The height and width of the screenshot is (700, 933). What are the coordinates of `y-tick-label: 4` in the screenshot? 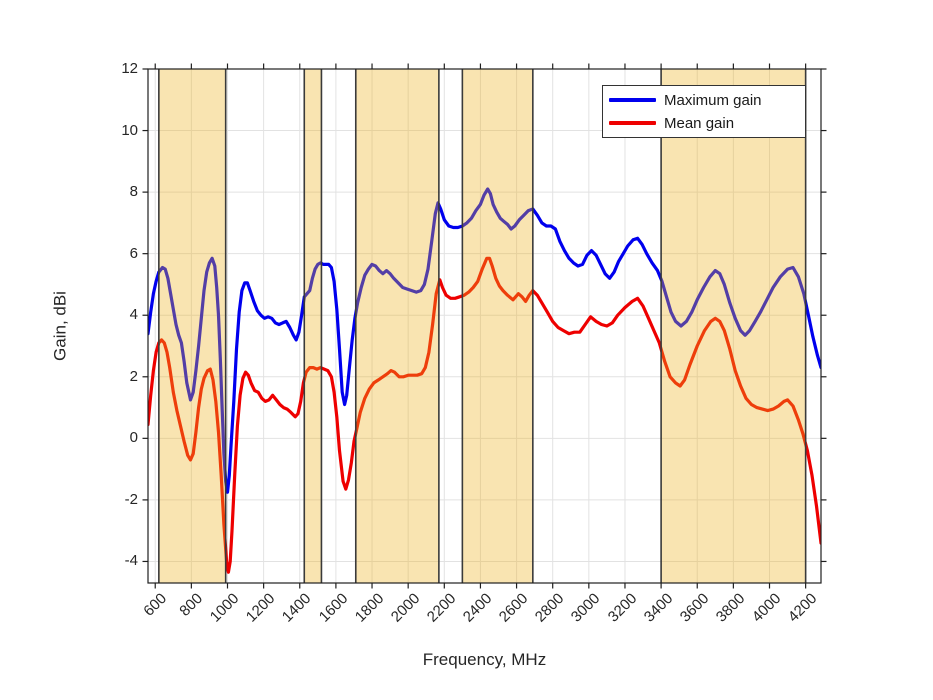 It's located at (133, 315).